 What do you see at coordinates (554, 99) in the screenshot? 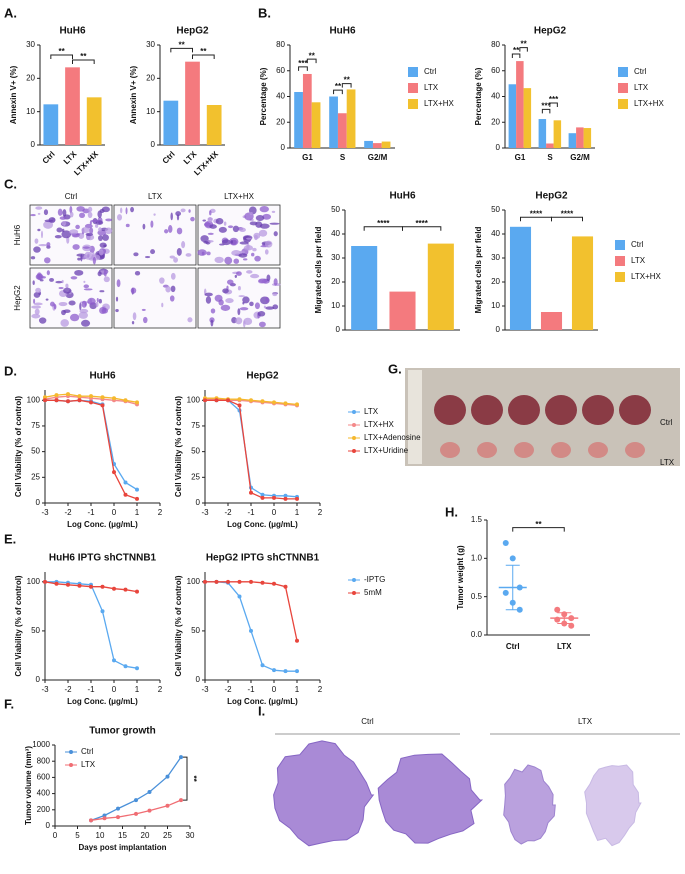
I see `sig-label: ***` at bounding box center [554, 99].